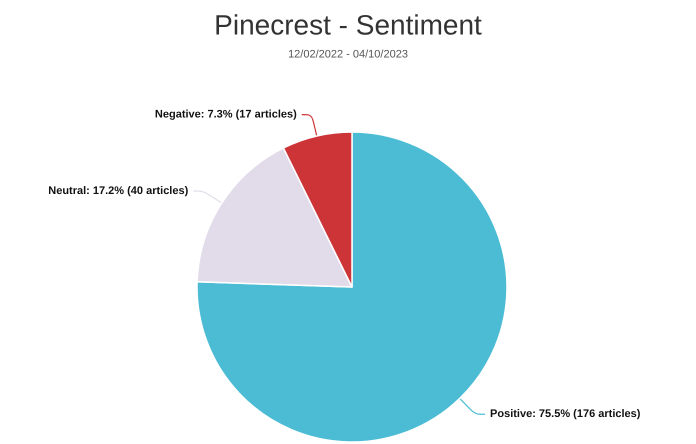 The width and height of the screenshot is (696, 444). I want to click on slice-label: Negative: 7.3% (17 articles), so click(226, 114).